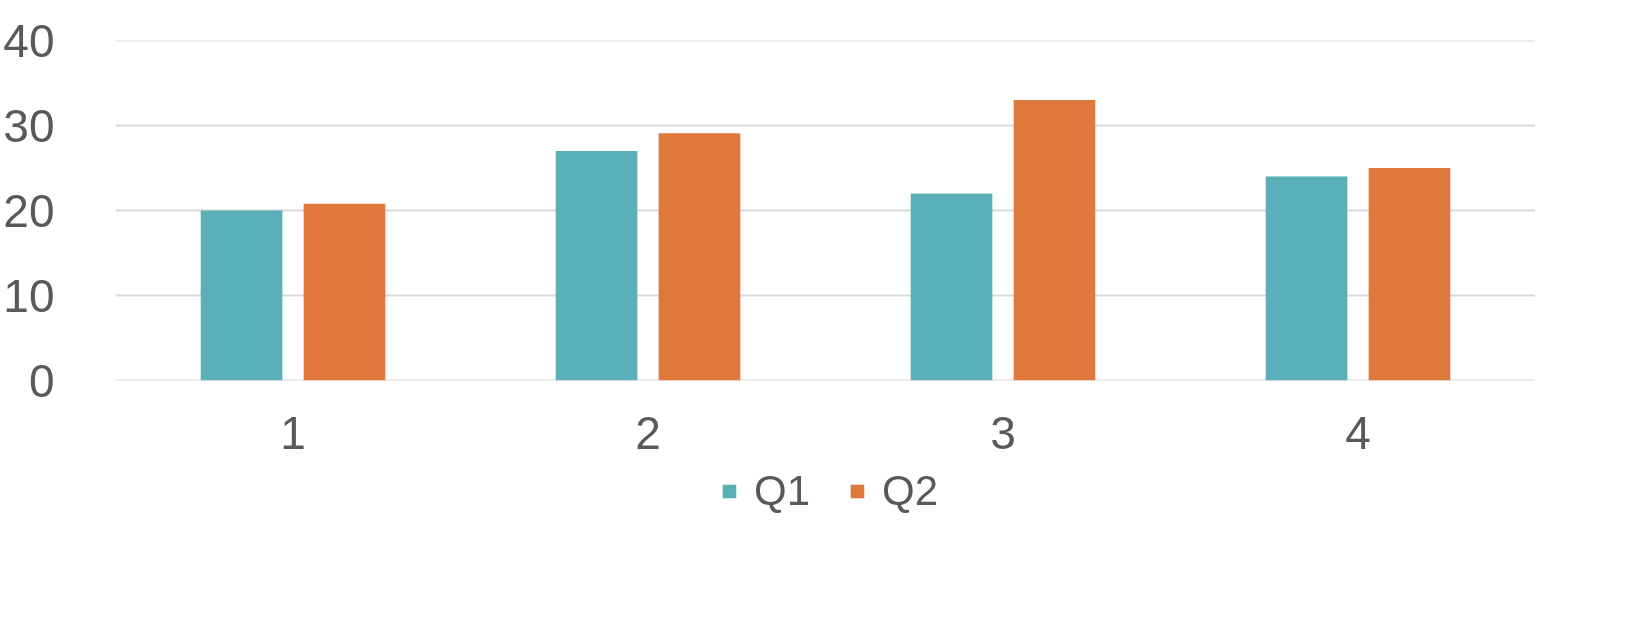 The image size is (1634, 626). Describe the element at coordinates (29, 295) in the screenshot. I see `y-tick-label: 10` at that location.